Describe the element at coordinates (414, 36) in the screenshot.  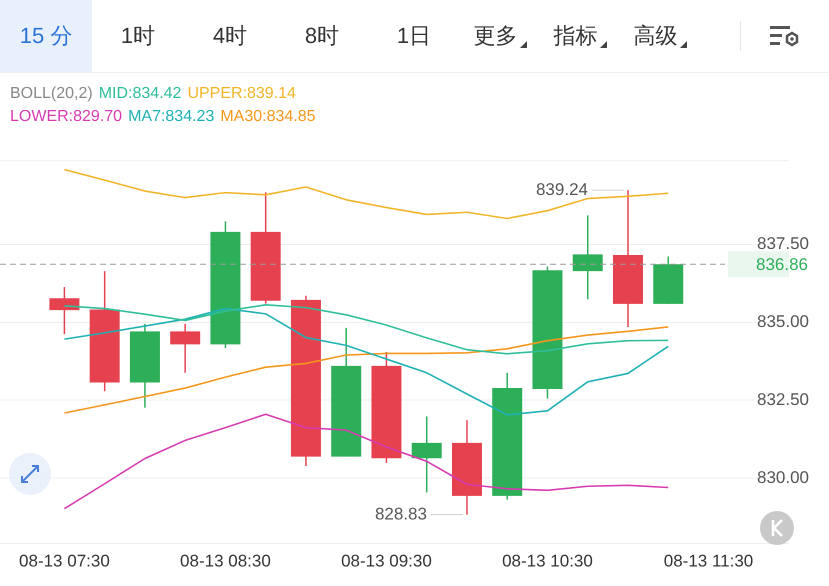
I see `text: 1日` at that location.